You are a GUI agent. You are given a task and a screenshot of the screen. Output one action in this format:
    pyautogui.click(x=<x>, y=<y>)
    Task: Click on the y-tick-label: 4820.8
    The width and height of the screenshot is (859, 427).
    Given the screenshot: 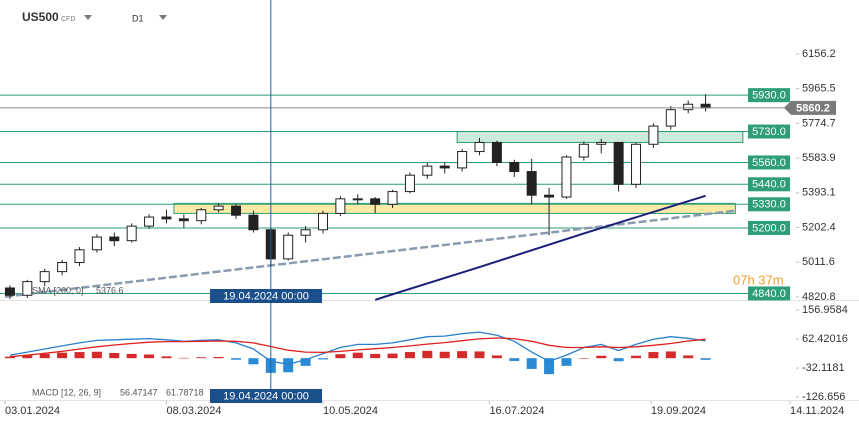 What is the action you would take?
    pyautogui.click(x=819, y=297)
    